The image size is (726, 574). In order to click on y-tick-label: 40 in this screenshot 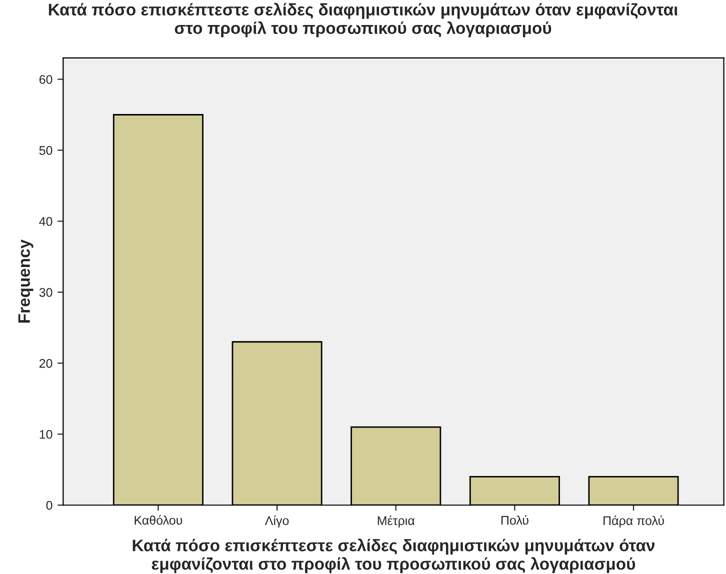, I will do `click(45, 221)`.